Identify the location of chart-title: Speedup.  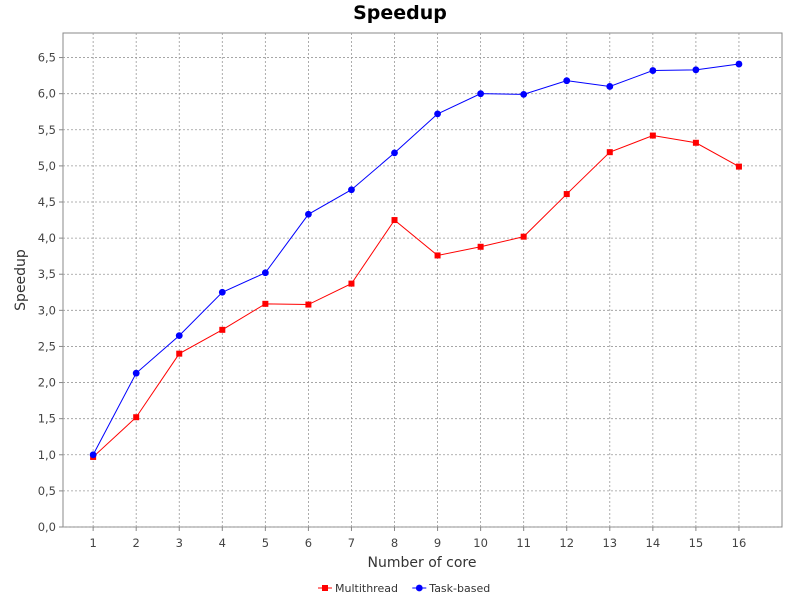
(400, 13).